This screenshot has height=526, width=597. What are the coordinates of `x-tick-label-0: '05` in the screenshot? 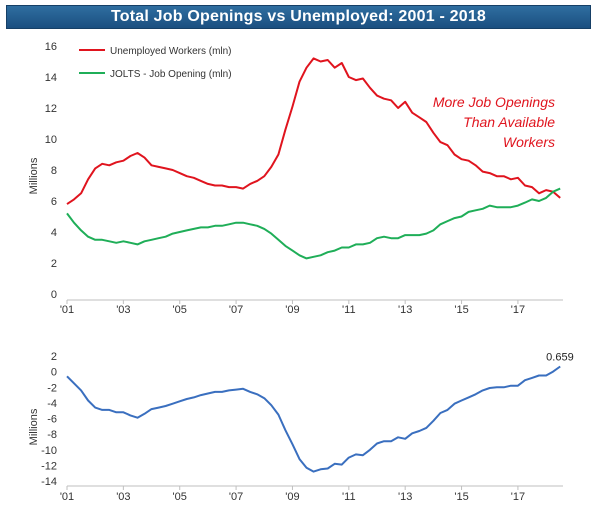 It's located at (180, 310).